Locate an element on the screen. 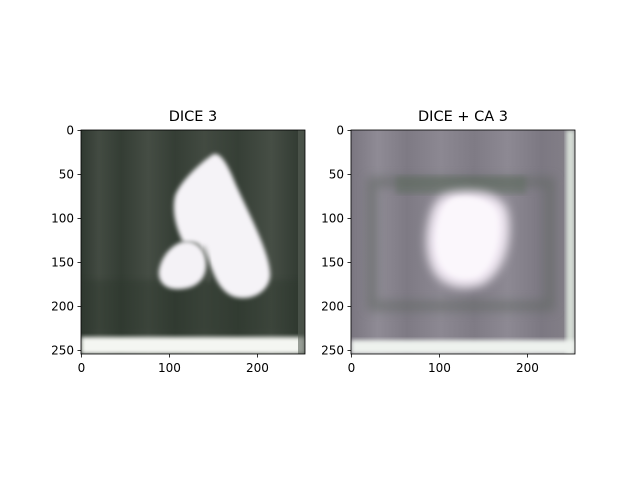  panel-2-x-axis: 0 100 200 is located at coordinates (443, 364).